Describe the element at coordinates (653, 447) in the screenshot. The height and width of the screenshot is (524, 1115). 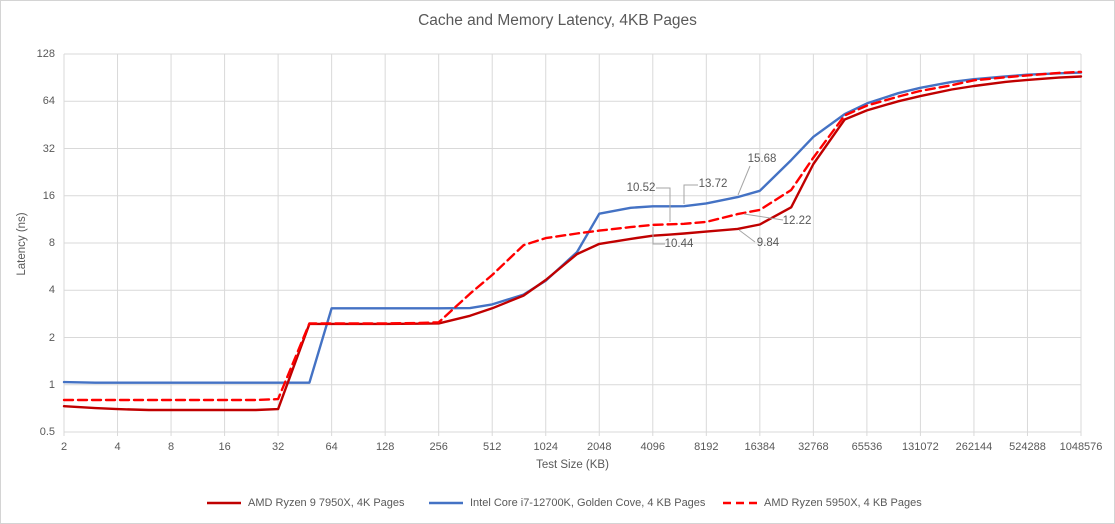
I see `x-tick-label: 4096` at that location.